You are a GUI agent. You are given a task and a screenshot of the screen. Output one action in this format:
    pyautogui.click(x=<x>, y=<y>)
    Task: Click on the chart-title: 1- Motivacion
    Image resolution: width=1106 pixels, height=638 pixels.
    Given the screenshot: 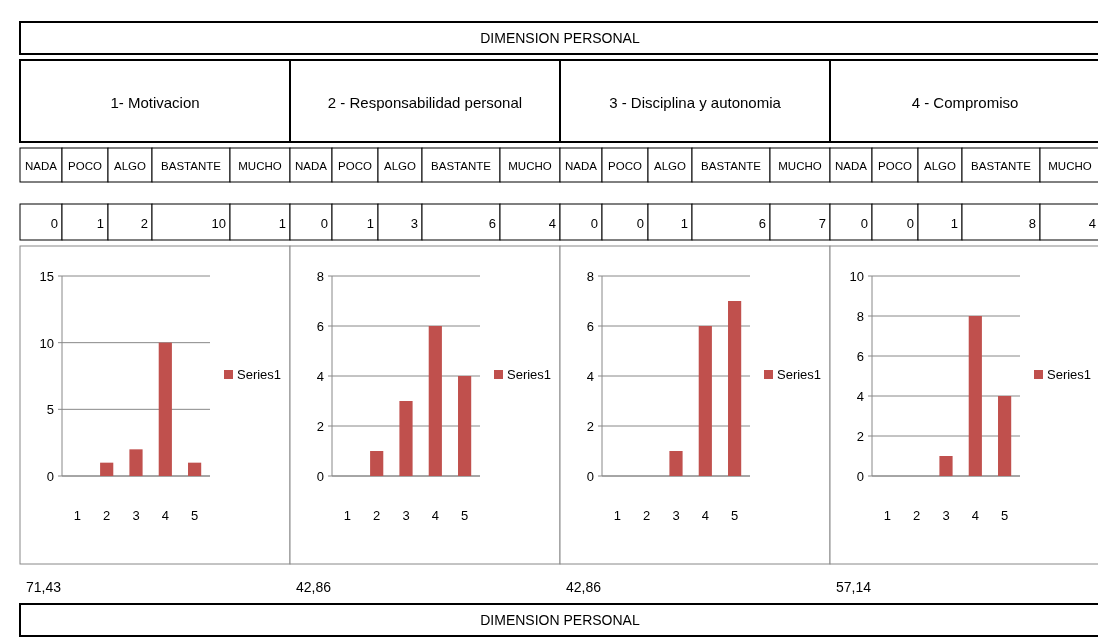 What is the action you would take?
    pyautogui.click(x=155, y=102)
    